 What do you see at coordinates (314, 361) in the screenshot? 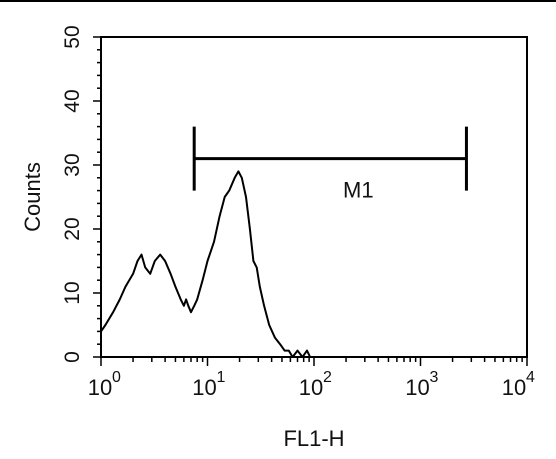
I see `x-axis-ticks` at bounding box center [314, 361].